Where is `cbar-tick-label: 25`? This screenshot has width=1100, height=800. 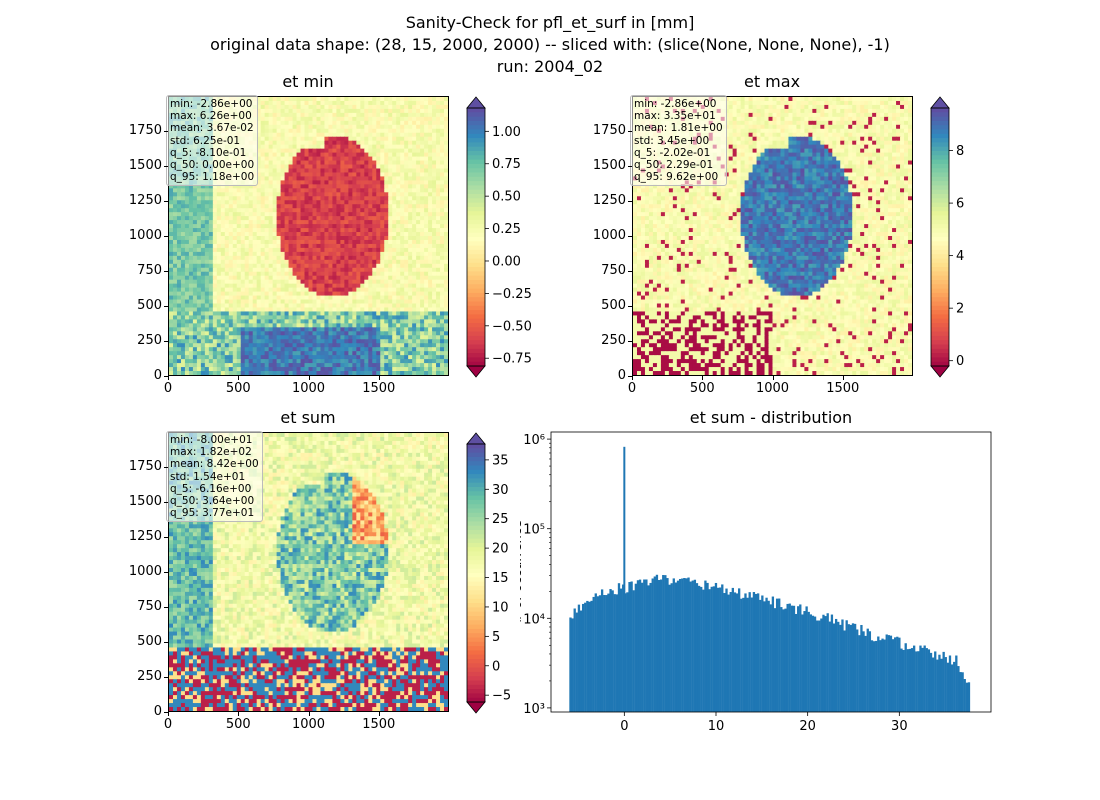 cbar-tick-label: 25 is located at coordinates (500, 519).